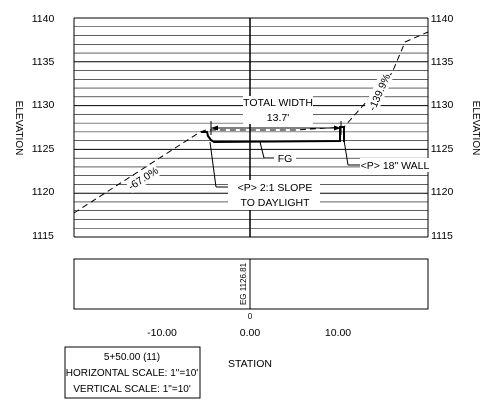  What do you see at coordinates (250, 333) in the screenshot?
I see `station-tick-label: 0.00` at bounding box center [250, 333].